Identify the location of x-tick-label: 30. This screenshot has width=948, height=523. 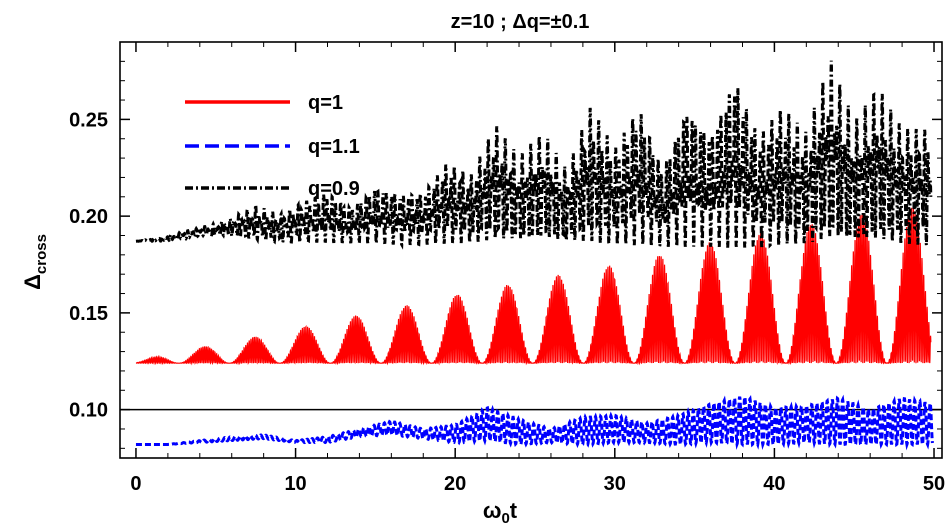
(615, 484).